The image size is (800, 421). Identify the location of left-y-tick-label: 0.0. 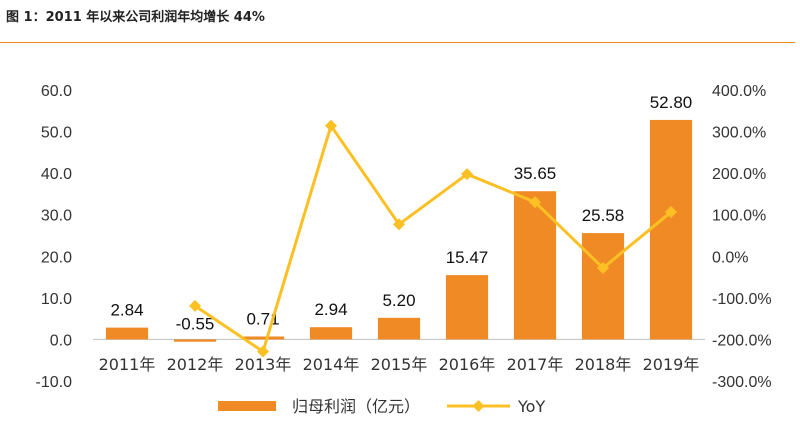
(61, 340).